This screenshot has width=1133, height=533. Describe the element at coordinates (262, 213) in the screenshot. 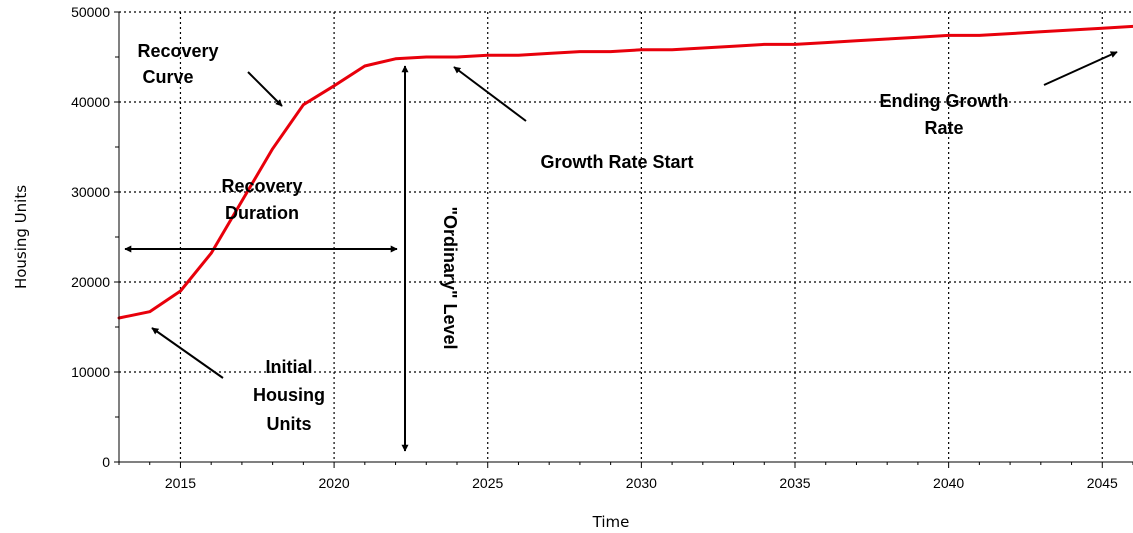

I see `annotation-recovery-duration-line2: Duration` at that location.